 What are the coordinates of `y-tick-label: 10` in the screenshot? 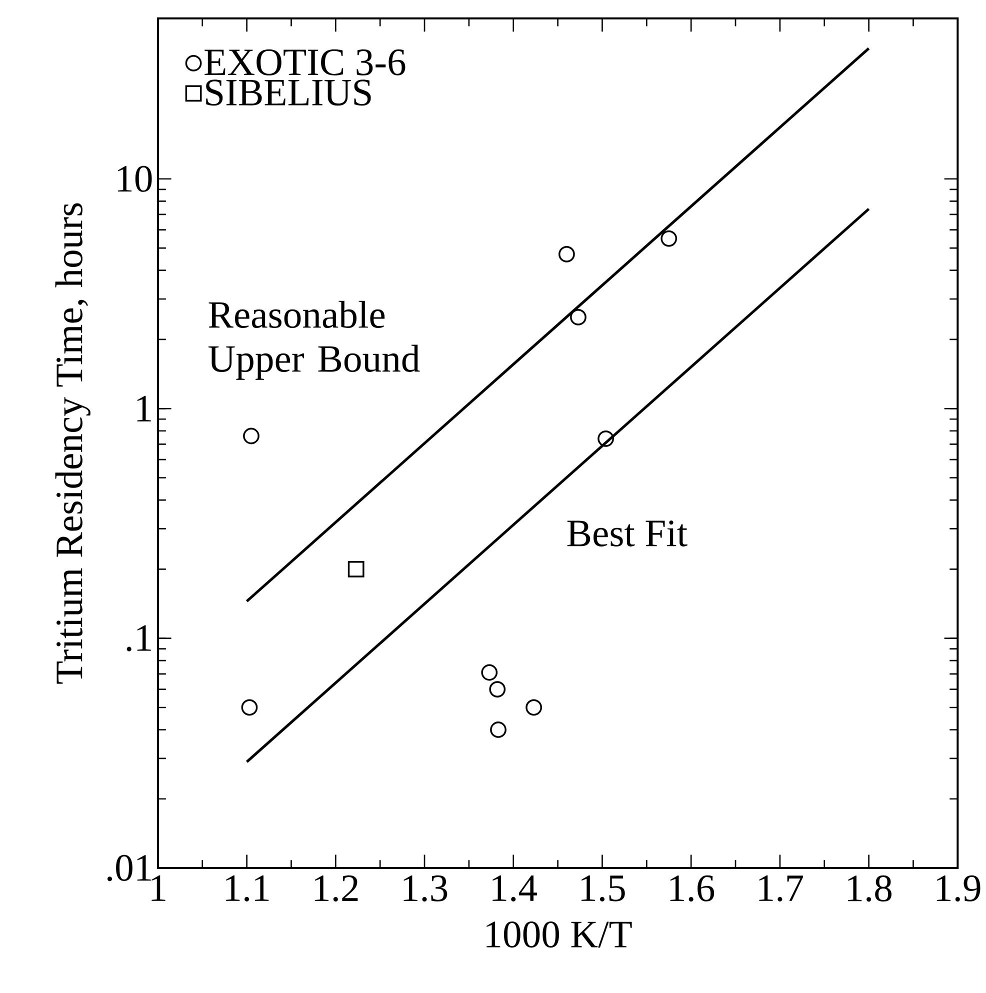 It's located at (135, 179).